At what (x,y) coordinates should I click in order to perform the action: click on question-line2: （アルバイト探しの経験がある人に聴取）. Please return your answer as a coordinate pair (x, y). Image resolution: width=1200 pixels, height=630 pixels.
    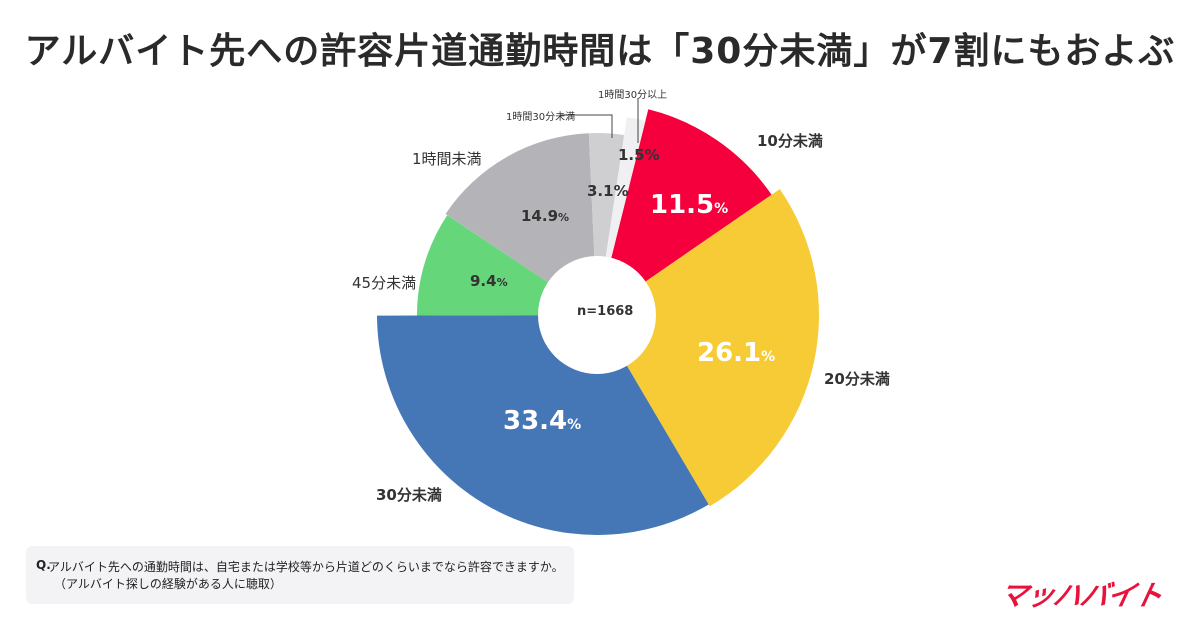
    Looking at the image, I should click on (168, 584).